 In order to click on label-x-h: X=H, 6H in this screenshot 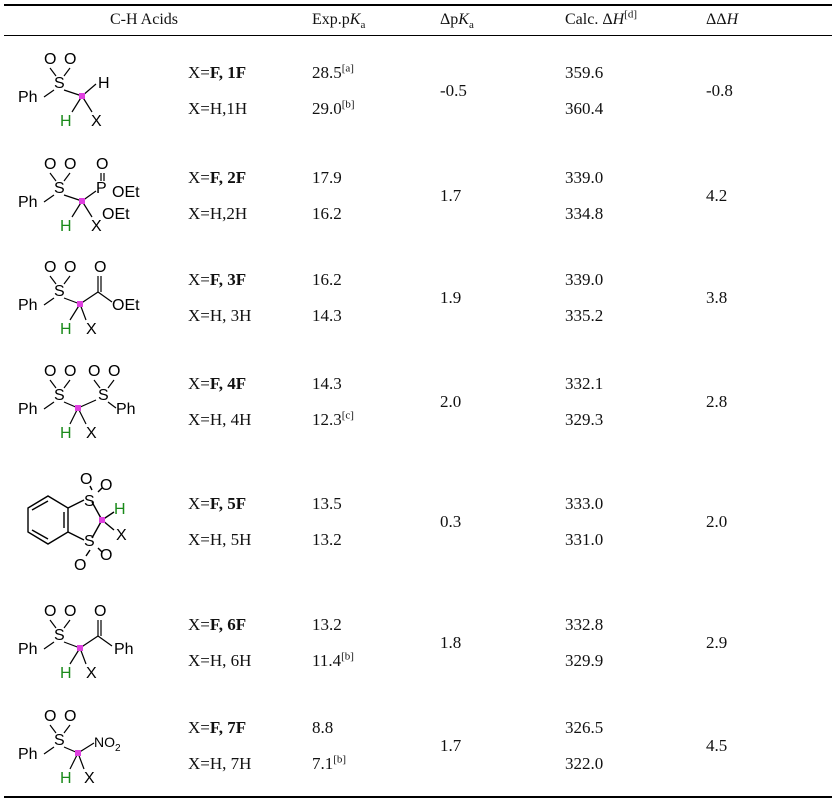, I will do `click(220, 660)`.